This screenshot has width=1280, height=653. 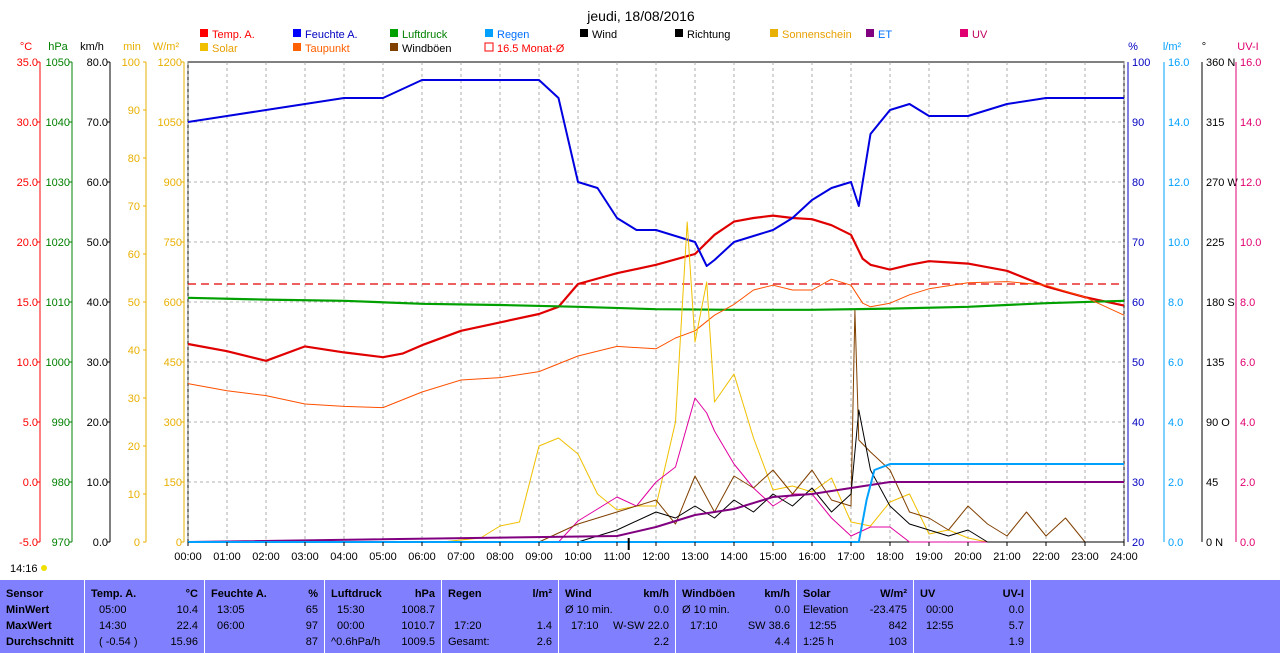 What do you see at coordinates (134, 207) in the screenshot?
I see `left-axis-tick: 70` at bounding box center [134, 207].